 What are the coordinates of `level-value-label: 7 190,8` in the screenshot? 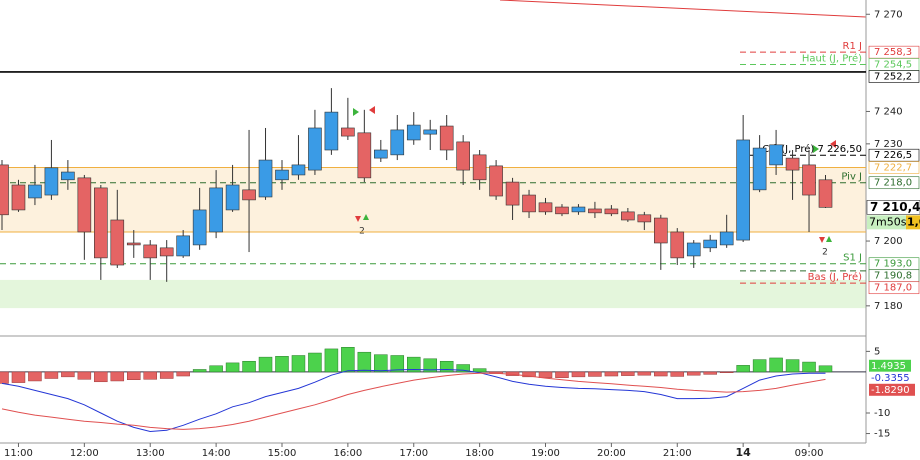 It's located at (893, 276).